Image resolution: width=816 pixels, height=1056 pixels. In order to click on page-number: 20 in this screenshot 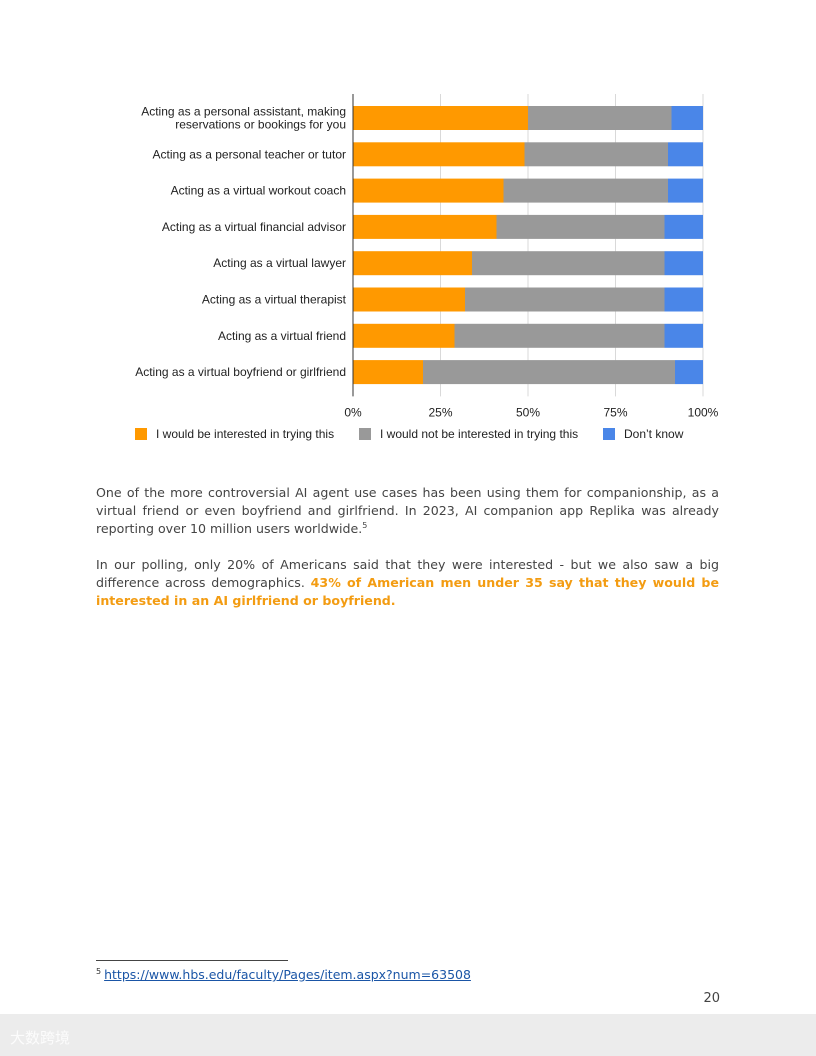, I will do `click(711, 998)`.